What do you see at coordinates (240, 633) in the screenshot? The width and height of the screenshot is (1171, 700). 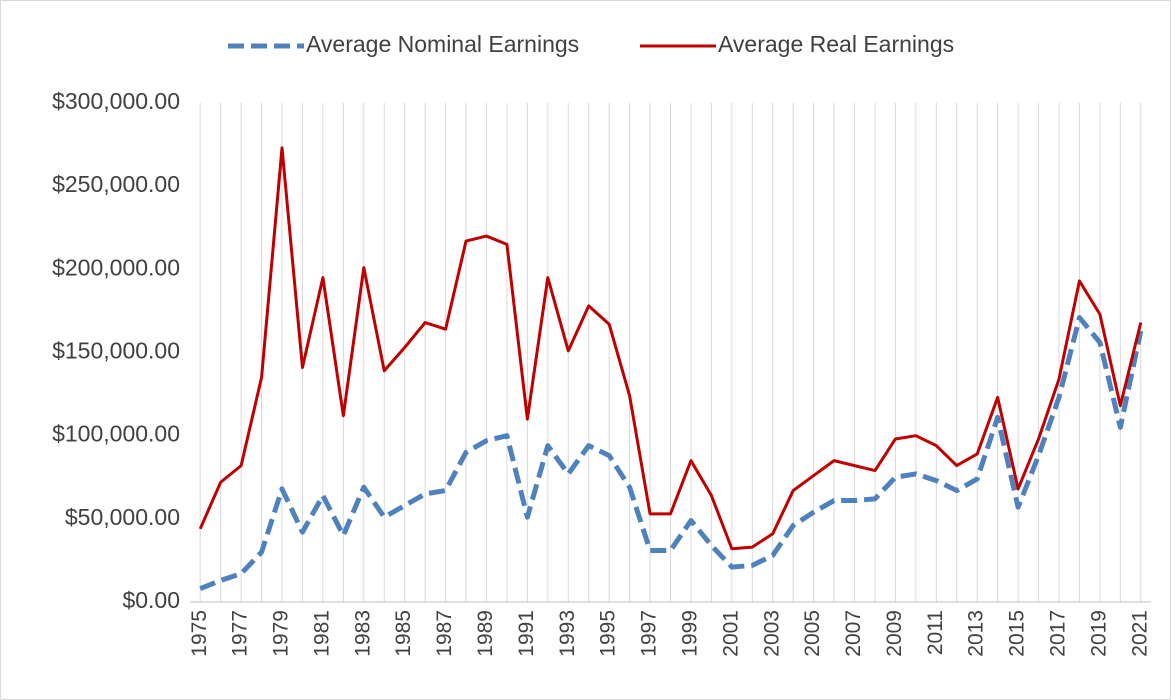 I see `x-tick-label: 1977` at bounding box center [240, 633].